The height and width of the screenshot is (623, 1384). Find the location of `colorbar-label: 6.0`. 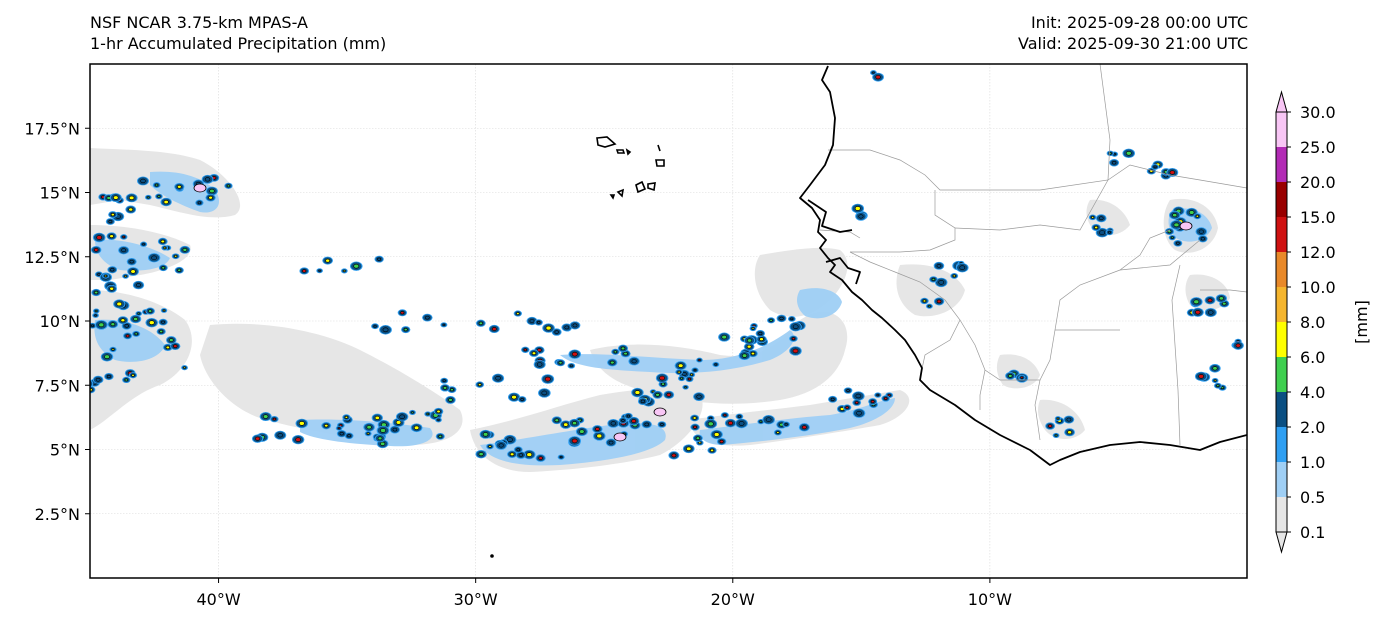

colorbar-label: 6.0 is located at coordinates (1312, 357).